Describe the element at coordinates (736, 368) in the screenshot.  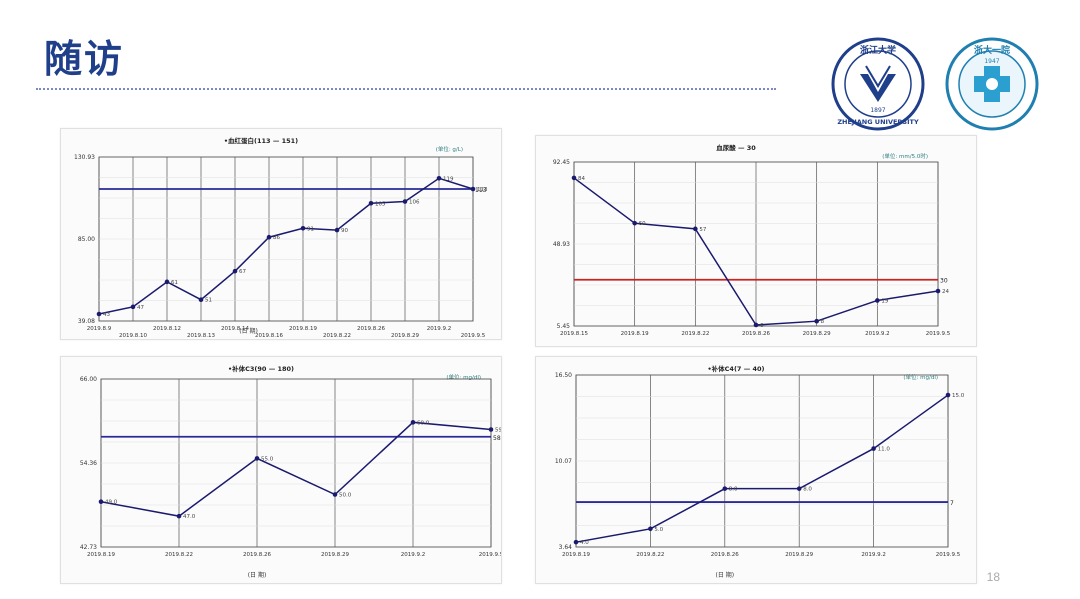
I see `chart-title: •补体C4(7 — 40)` at that location.